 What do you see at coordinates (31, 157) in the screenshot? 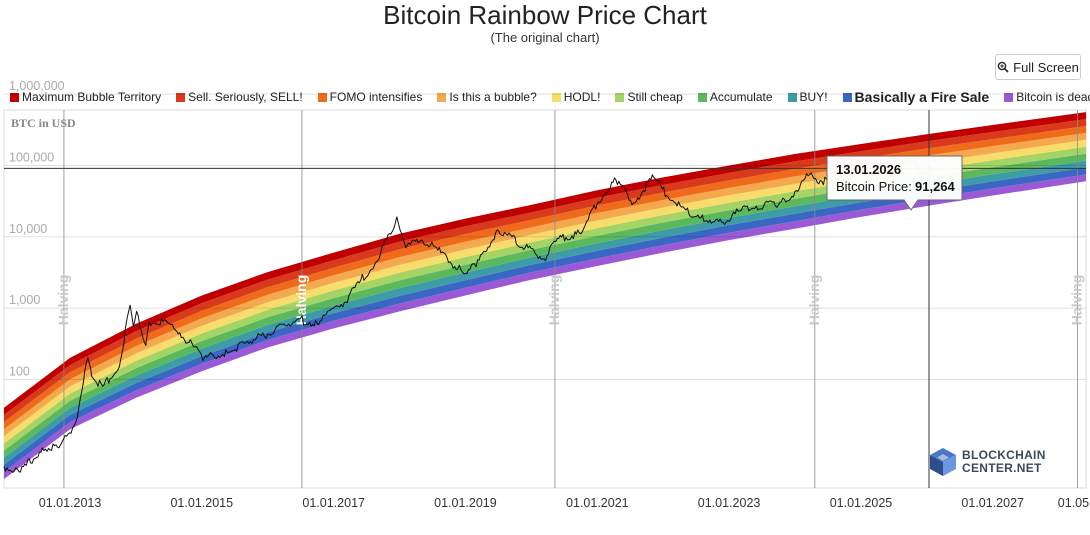
I see `y-tick-label: 100,000` at bounding box center [31, 157].